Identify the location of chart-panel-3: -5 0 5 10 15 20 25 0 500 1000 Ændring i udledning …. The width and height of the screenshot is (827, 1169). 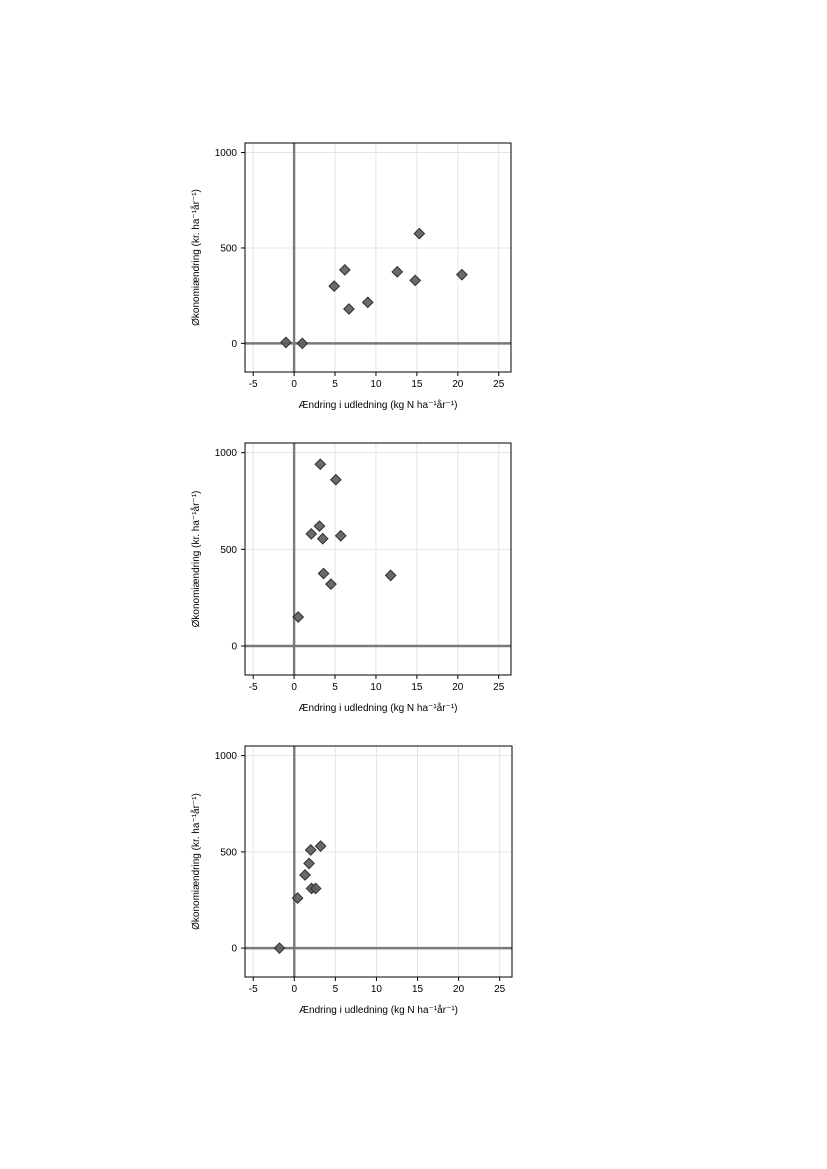
(351, 880).